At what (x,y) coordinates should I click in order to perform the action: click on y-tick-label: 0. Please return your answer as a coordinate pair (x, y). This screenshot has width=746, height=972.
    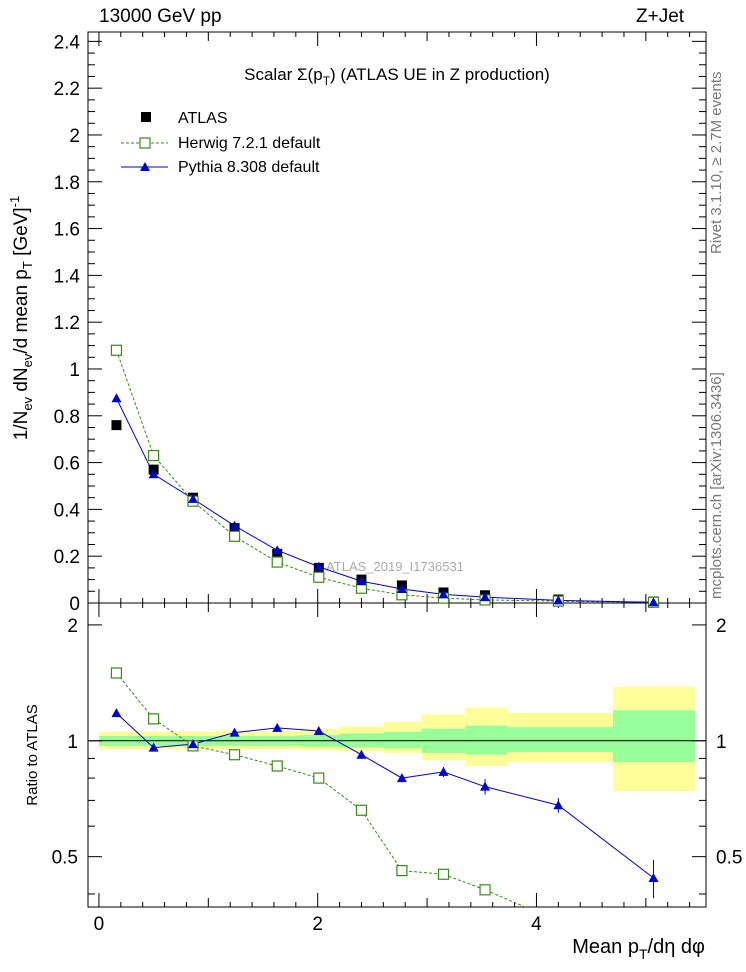
    Looking at the image, I should click on (74, 604).